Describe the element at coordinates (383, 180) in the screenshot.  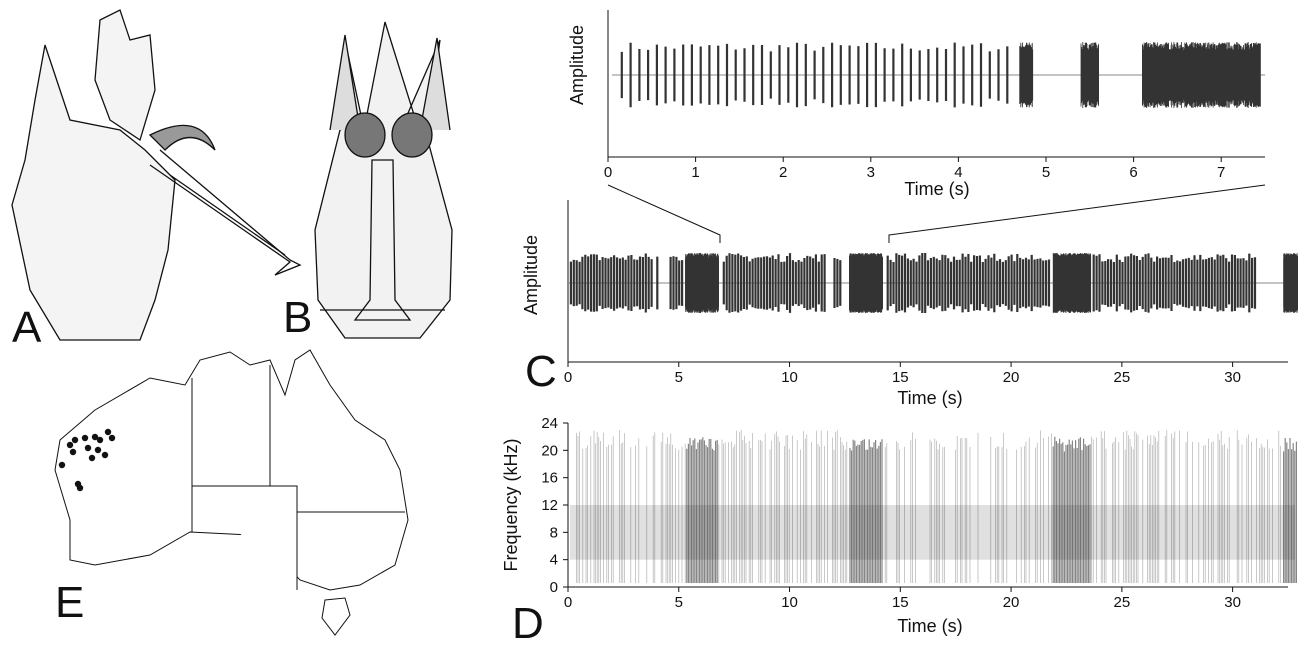
I see `illustration-b` at that location.